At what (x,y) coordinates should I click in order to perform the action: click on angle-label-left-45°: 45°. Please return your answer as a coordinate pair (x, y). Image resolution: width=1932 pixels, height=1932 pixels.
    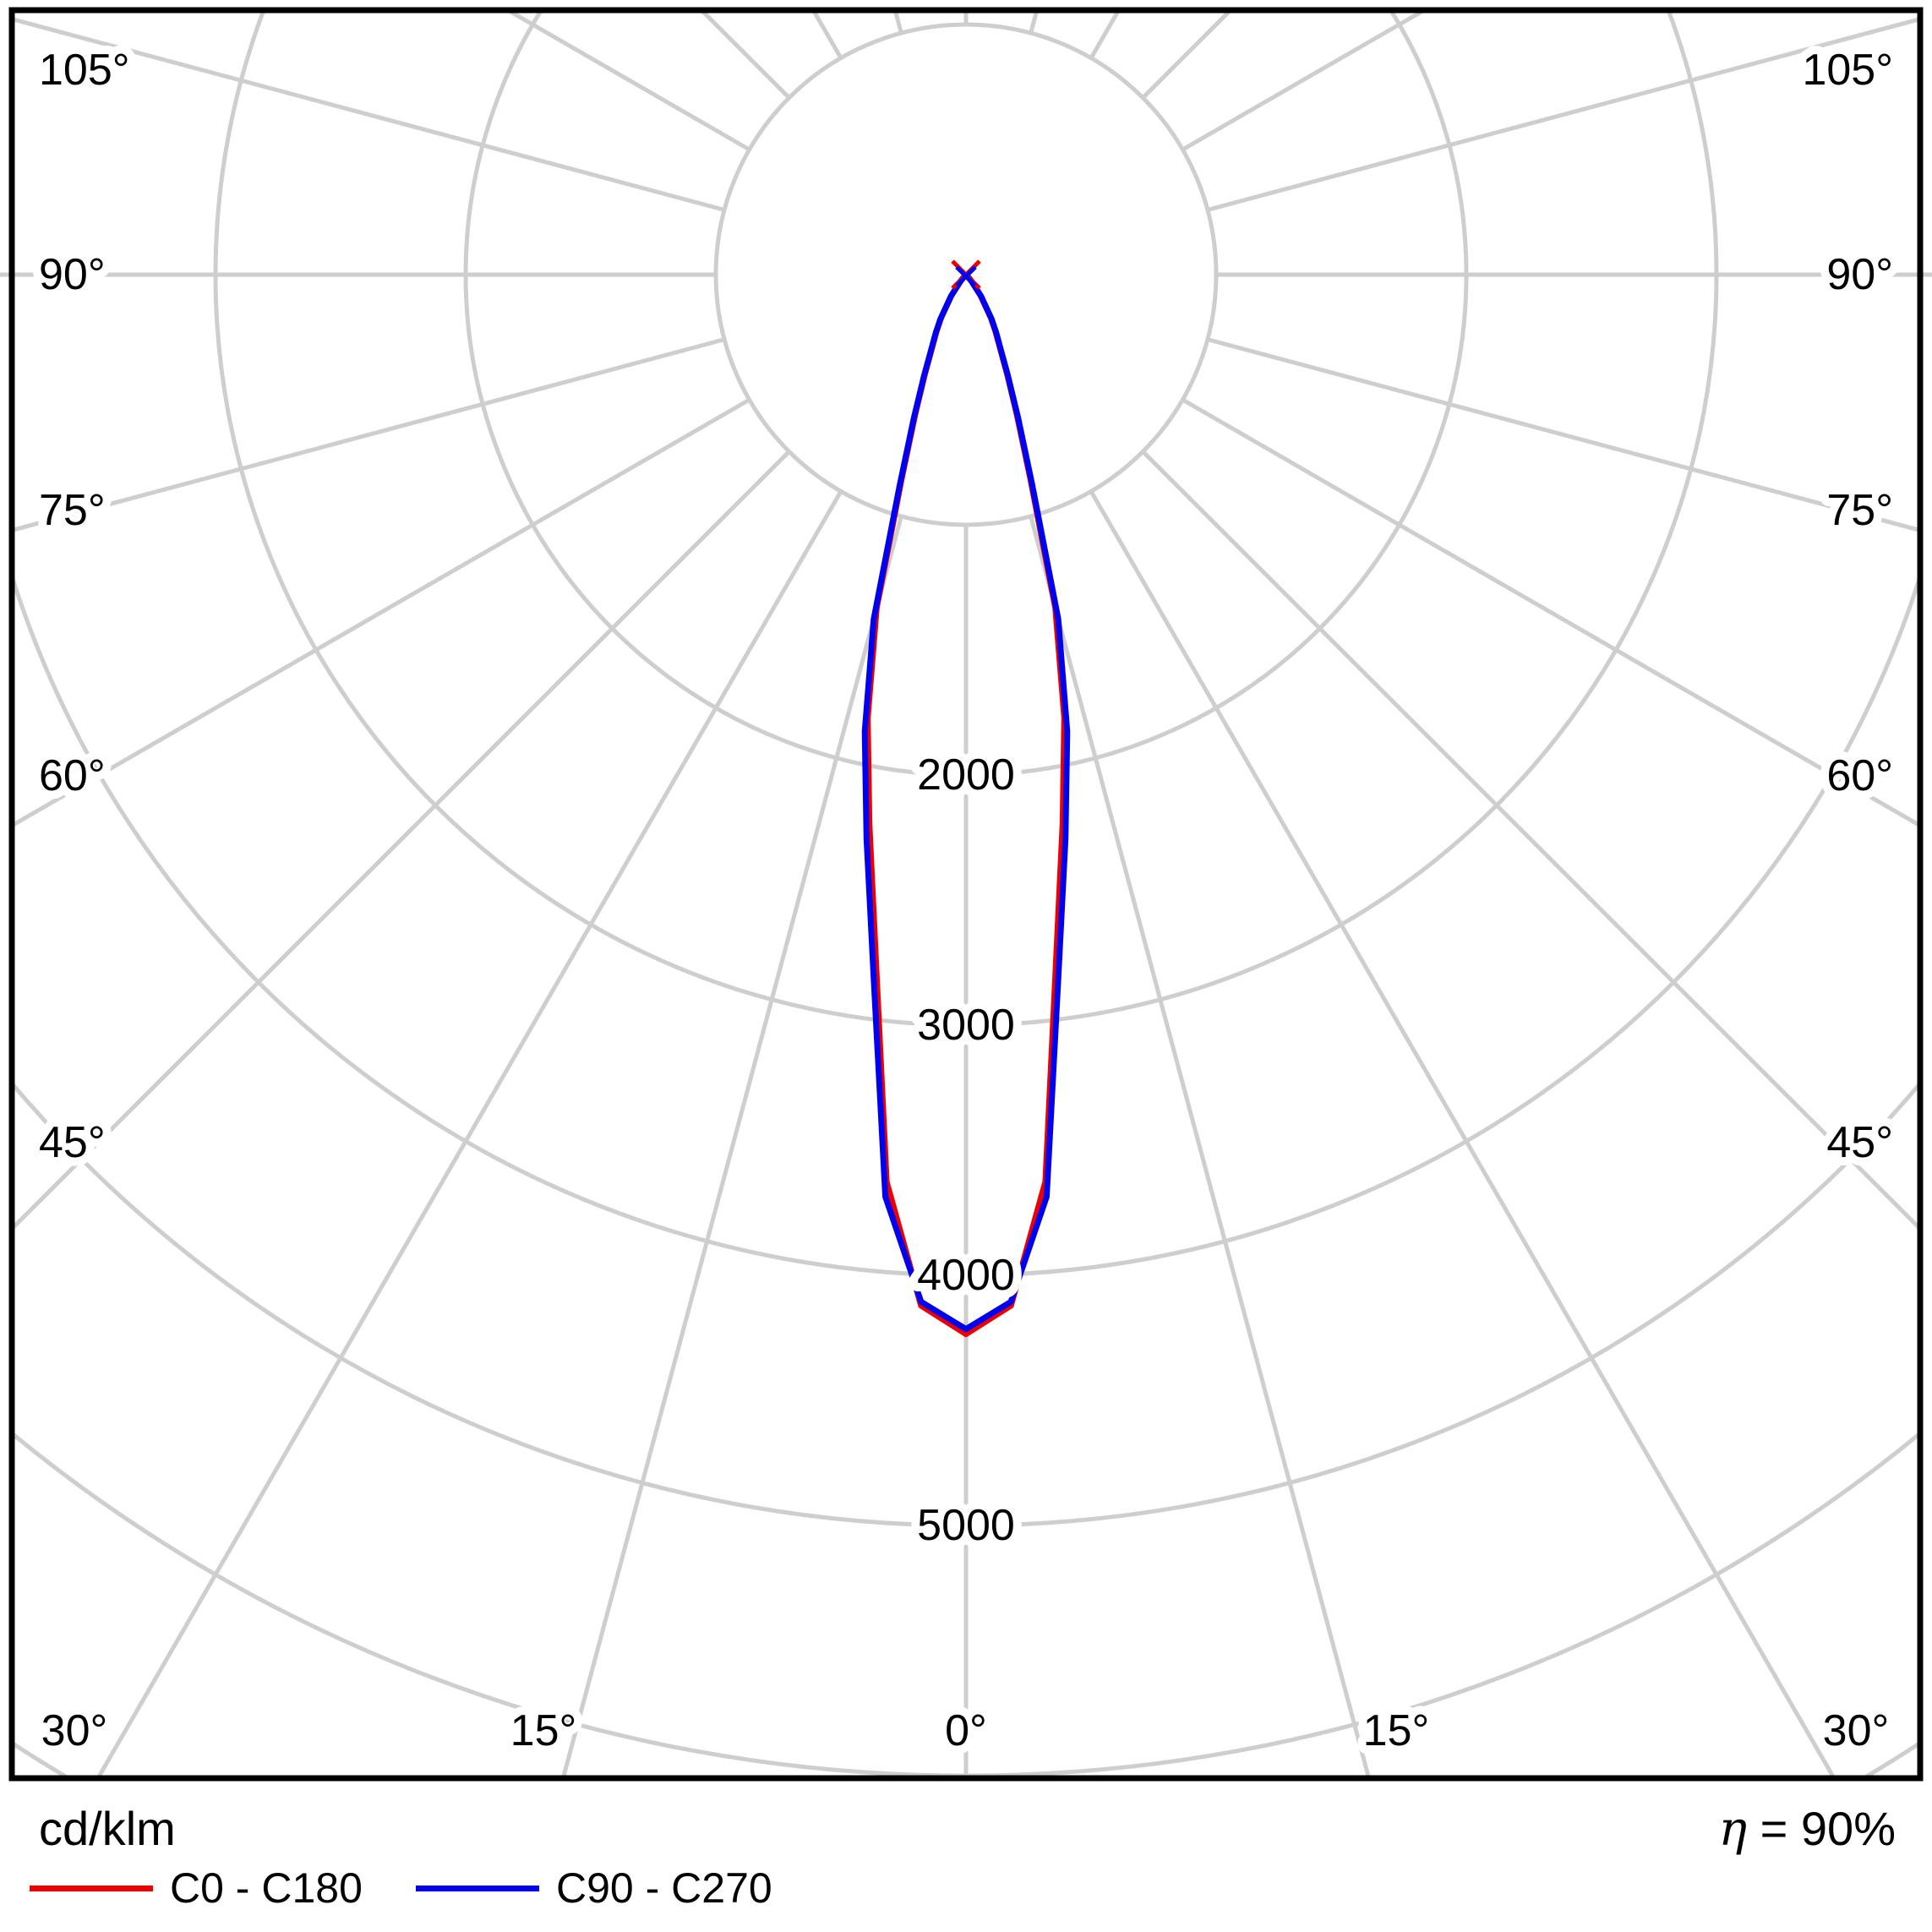
    Looking at the image, I should click on (72, 1142).